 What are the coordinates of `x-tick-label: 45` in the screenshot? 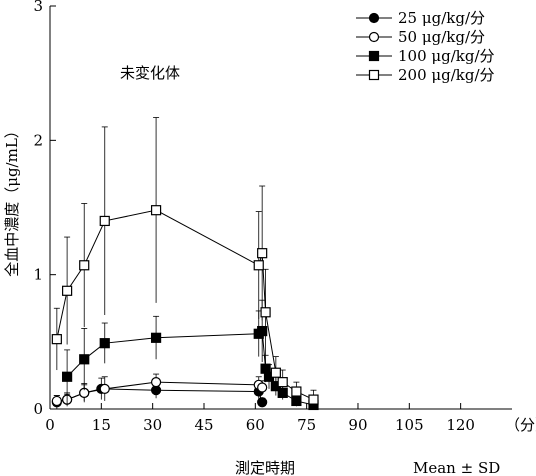 It's located at (203, 425).